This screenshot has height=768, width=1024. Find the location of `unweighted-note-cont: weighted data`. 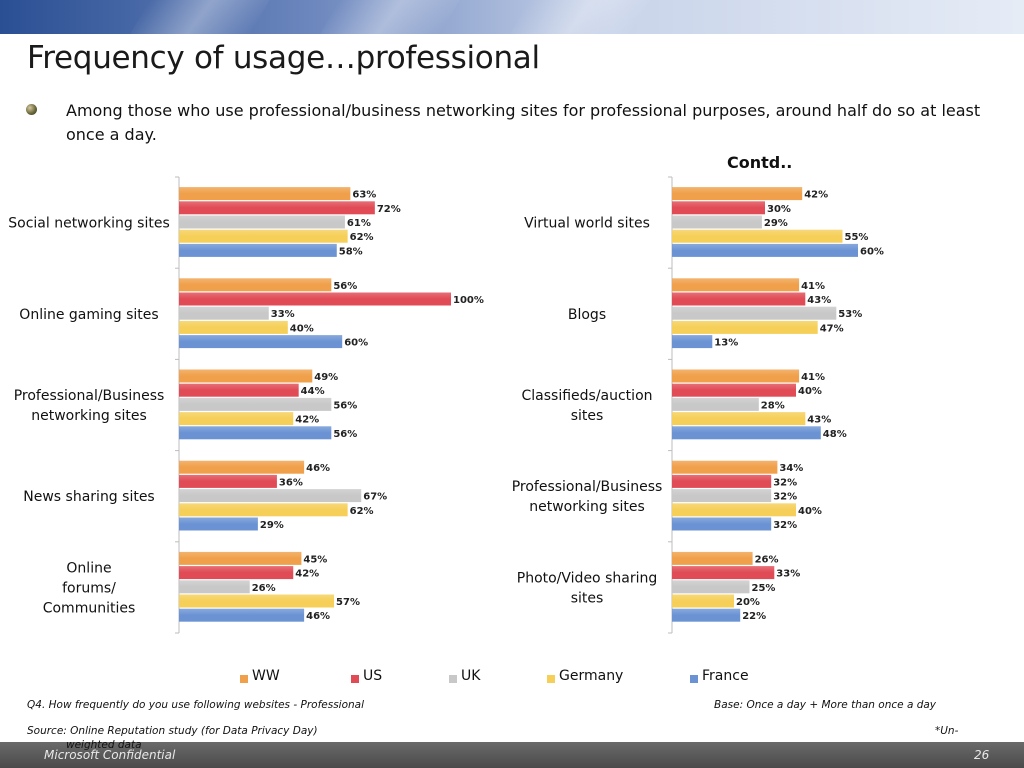

unweighted-note-cont: weighted data is located at coordinates (104, 745).